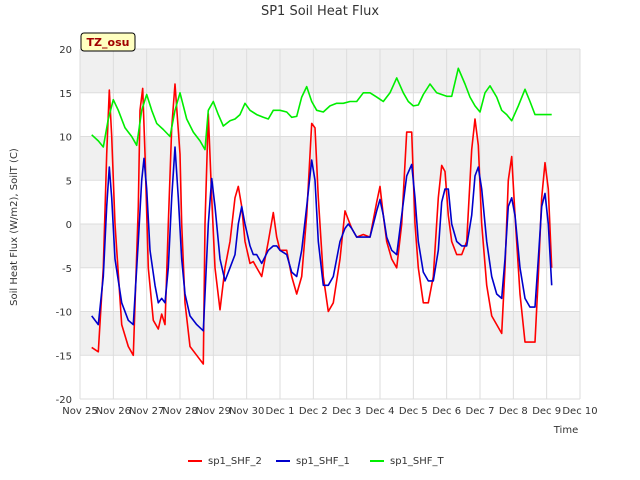 This screenshot has height=480, width=640. Describe the element at coordinates (246, 411) in the screenshot. I see `x-tick-label: Nov 30` at that location.